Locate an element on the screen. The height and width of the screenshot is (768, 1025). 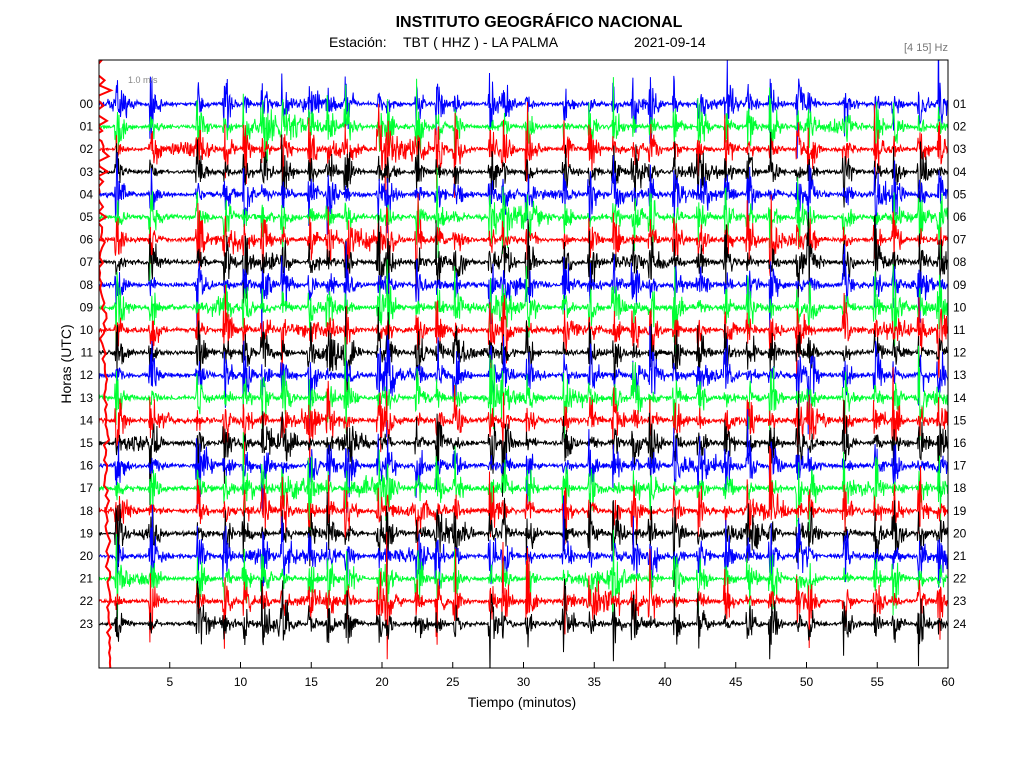
right-hour-label: 15 is located at coordinates (960, 420).